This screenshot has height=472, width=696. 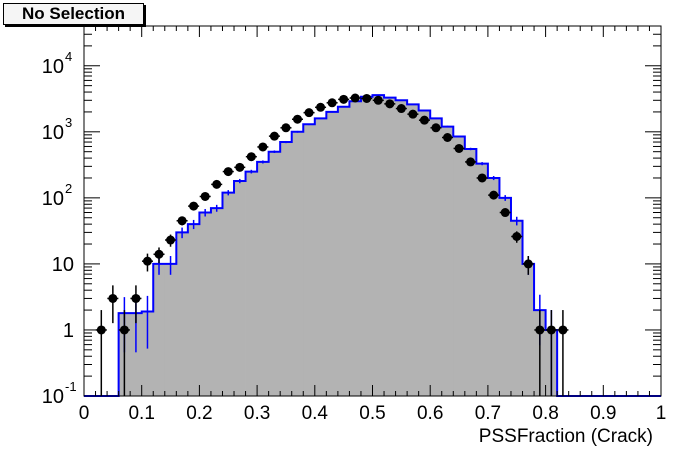 I want to click on y-tick-exponent: -1, so click(x=71, y=386).